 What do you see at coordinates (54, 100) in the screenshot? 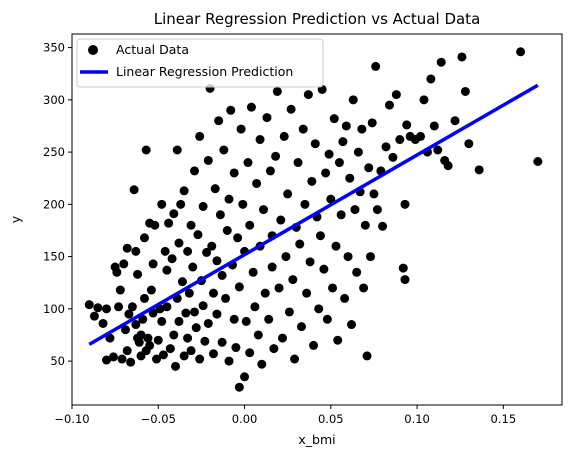
I see `y-tick-label: 300` at bounding box center [54, 100].